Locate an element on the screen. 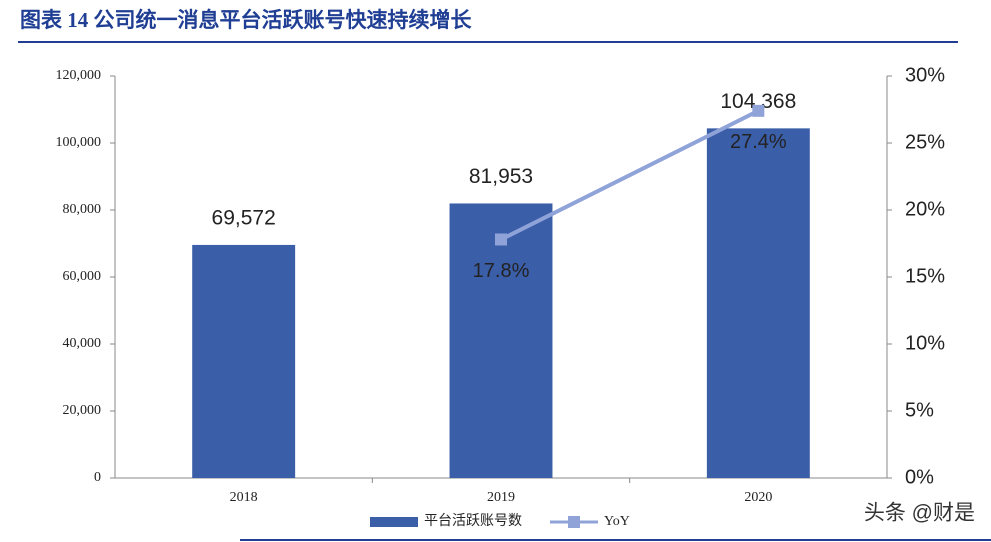 The image size is (991, 542). legend-swatch is located at coordinates (394, 522).